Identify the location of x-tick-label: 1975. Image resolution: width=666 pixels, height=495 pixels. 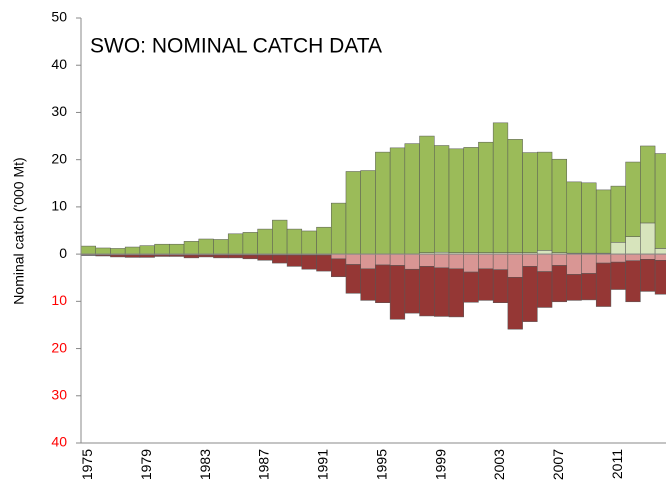
(87, 464).